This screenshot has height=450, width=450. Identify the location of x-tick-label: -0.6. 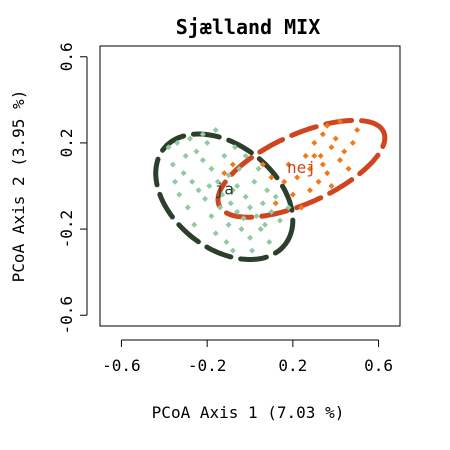
(121, 365).